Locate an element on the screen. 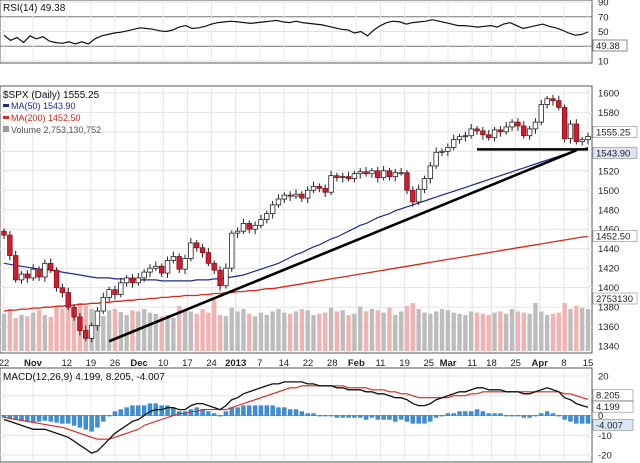  x-tick-label: Nov is located at coordinates (33, 363).